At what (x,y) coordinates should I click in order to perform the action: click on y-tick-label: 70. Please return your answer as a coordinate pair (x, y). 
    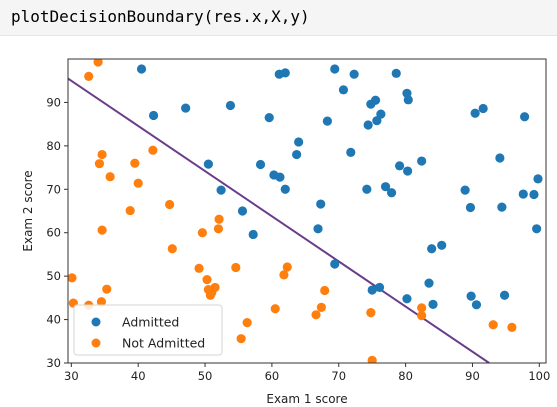
    Looking at the image, I should click on (53, 189).